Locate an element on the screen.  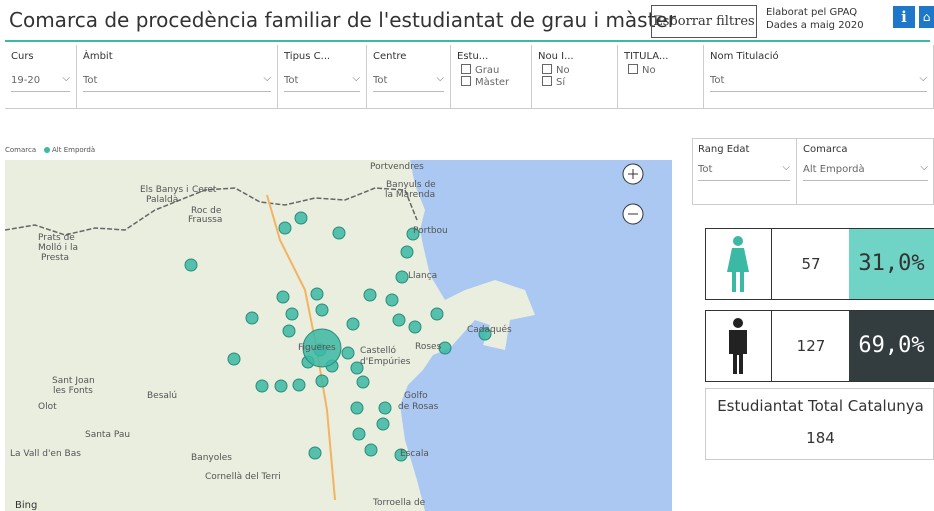
map-label: Escala is located at coordinates (414, 454).